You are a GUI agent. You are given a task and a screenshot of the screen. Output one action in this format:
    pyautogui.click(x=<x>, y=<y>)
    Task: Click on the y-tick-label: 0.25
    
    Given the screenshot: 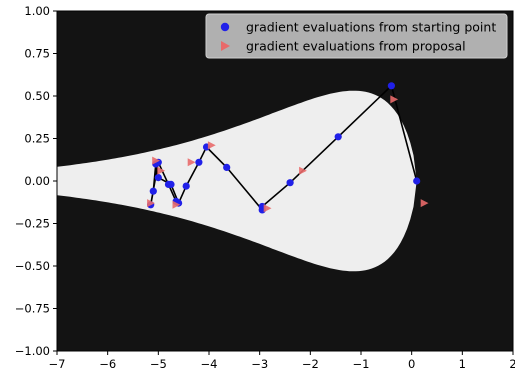 What is the action you would take?
    pyautogui.click(x=37, y=139)
    